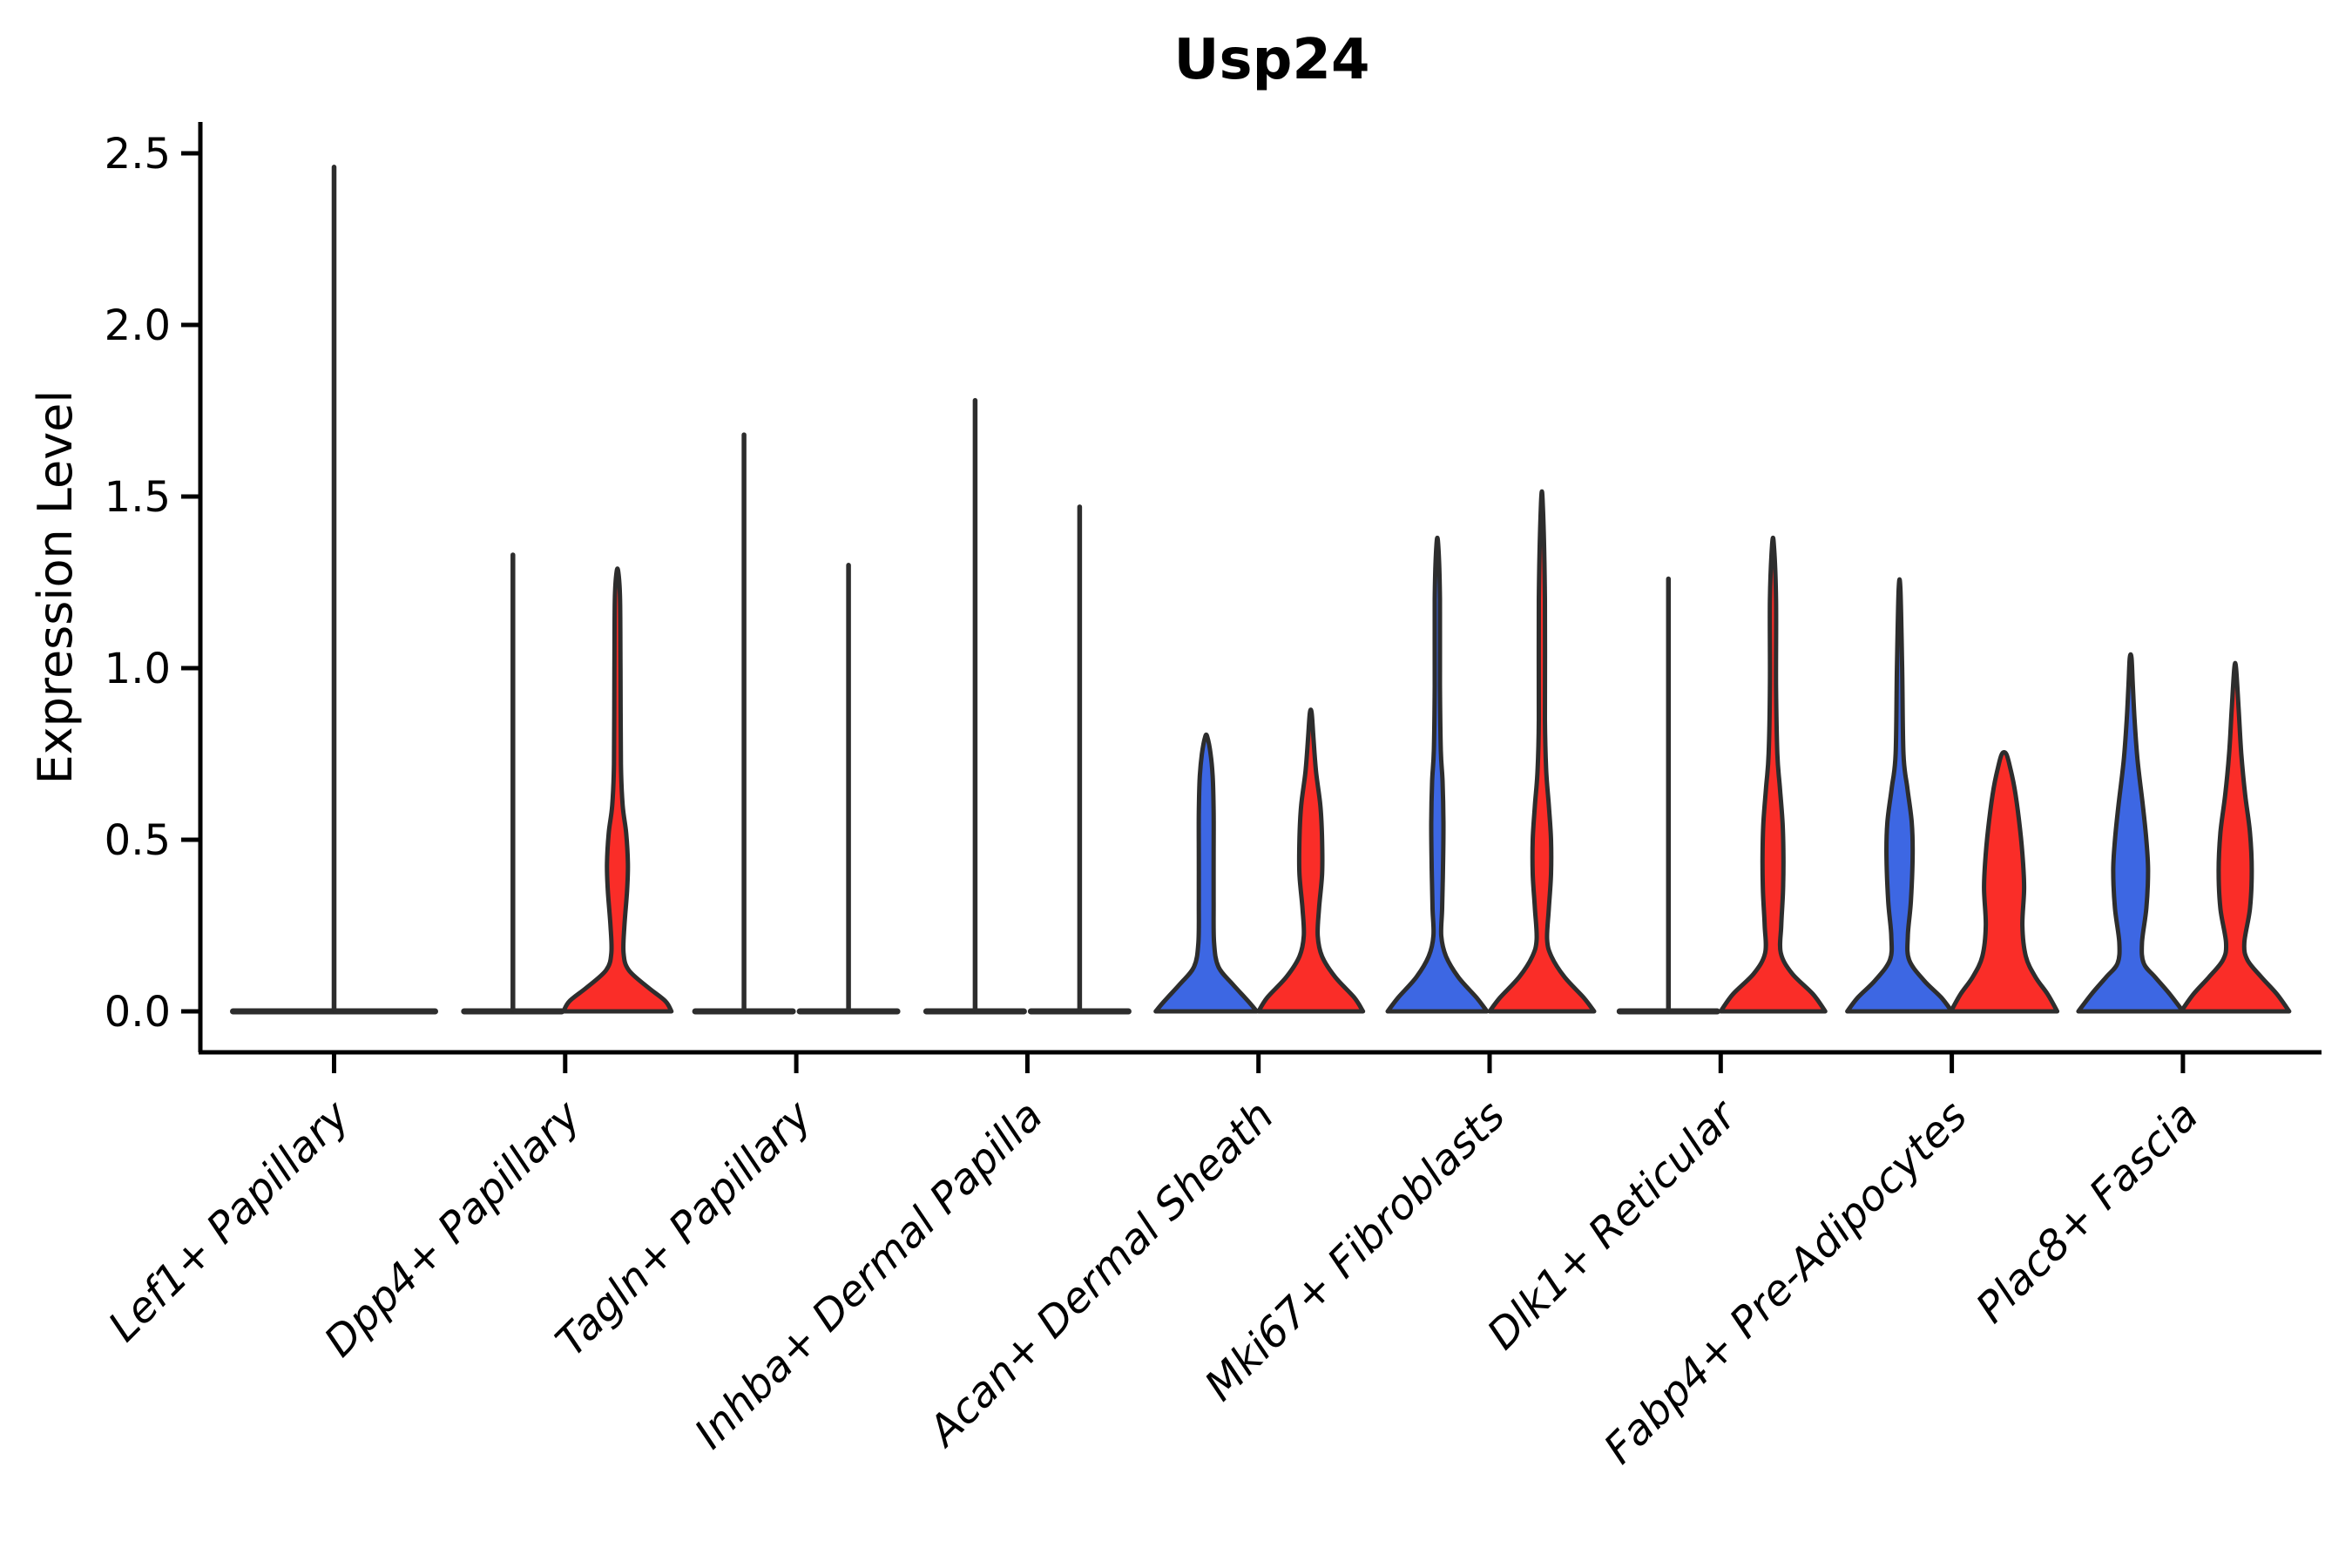 This screenshot has height=1568, width=2352. Describe the element at coordinates (230, 1221) in the screenshot. I see `x-tick-label: Lef1+ Papillary` at that location.